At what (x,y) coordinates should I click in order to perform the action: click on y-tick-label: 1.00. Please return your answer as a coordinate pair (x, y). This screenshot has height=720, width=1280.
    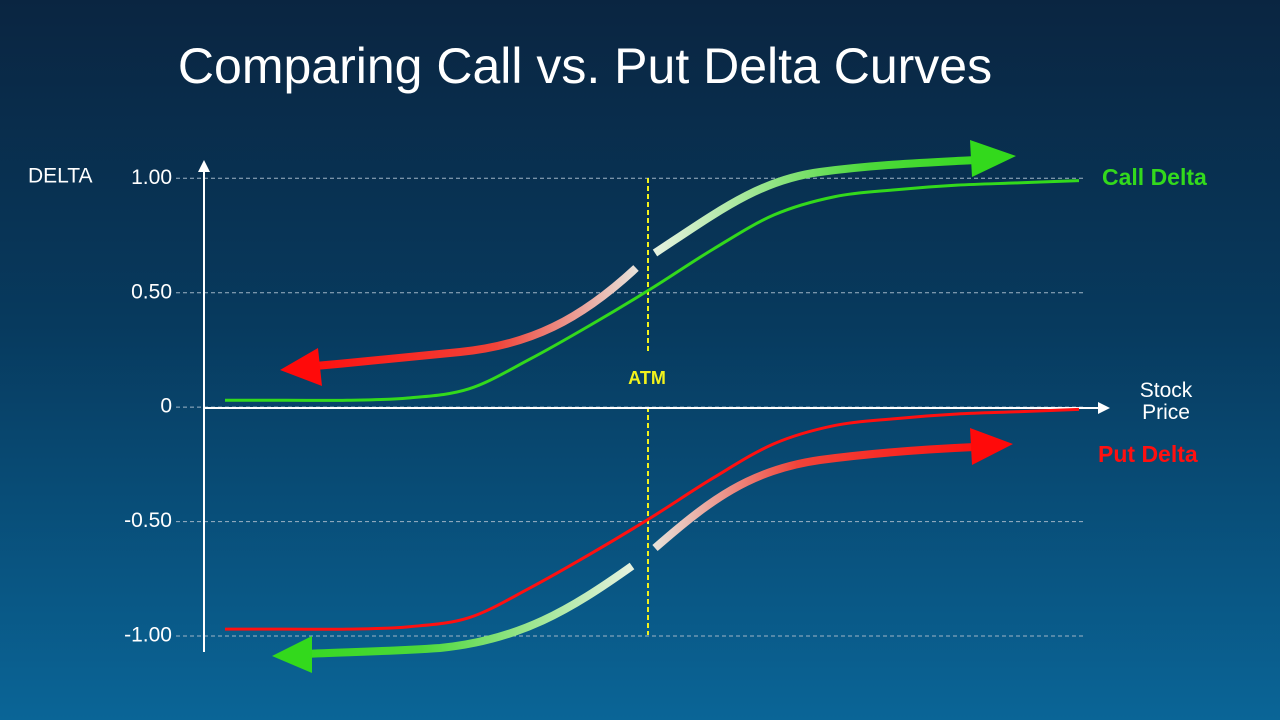
    Looking at the image, I should click on (151, 177).